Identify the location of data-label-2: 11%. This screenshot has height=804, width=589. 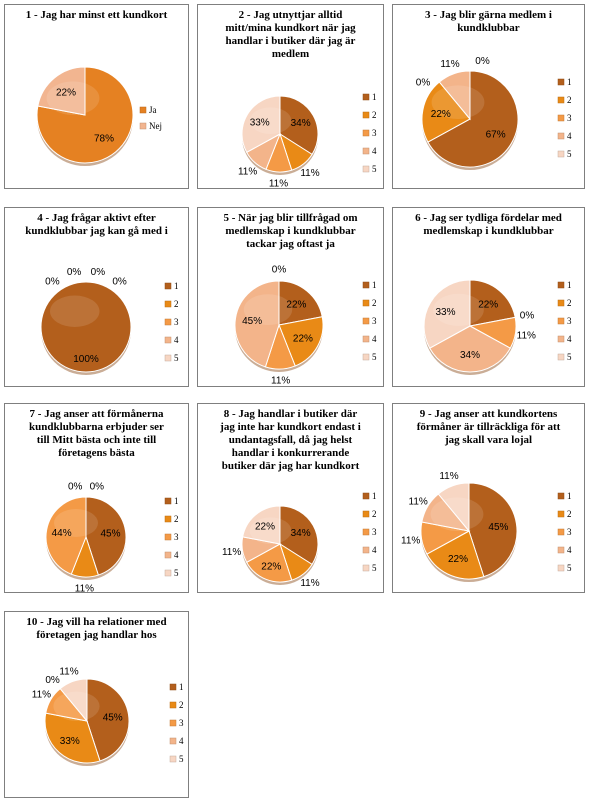
(309, 583).